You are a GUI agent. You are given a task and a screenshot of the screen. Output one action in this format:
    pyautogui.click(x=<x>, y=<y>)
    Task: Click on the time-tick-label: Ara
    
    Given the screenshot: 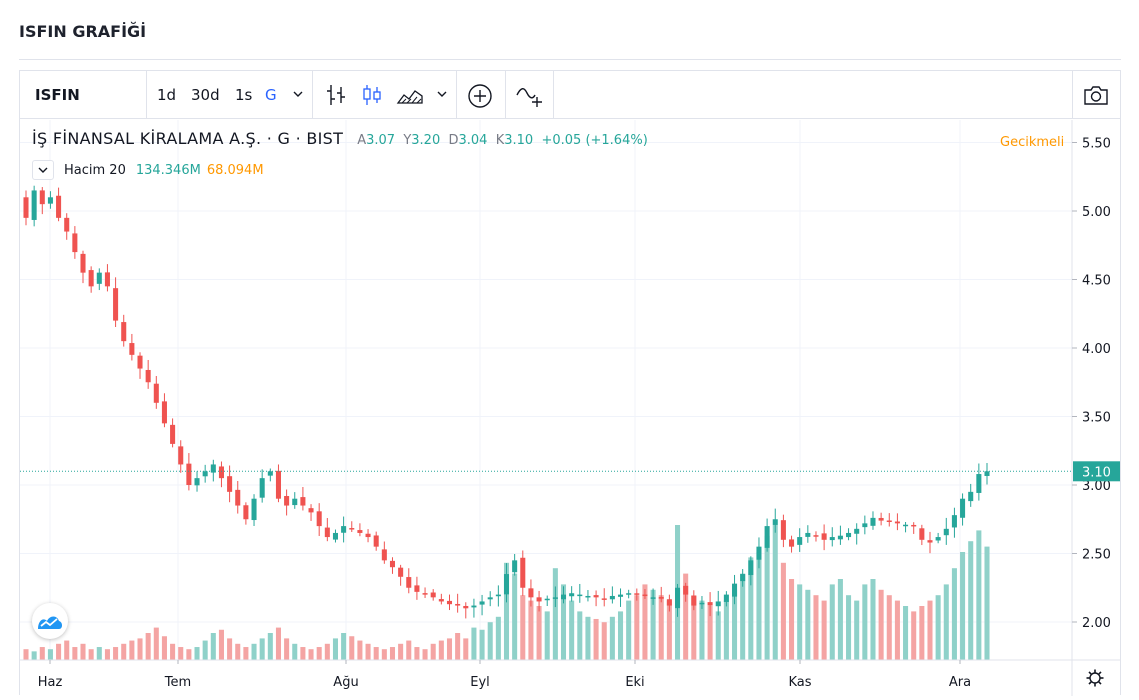 What is the action you would take?
    pyautogui.click(x=960, y=682)
    